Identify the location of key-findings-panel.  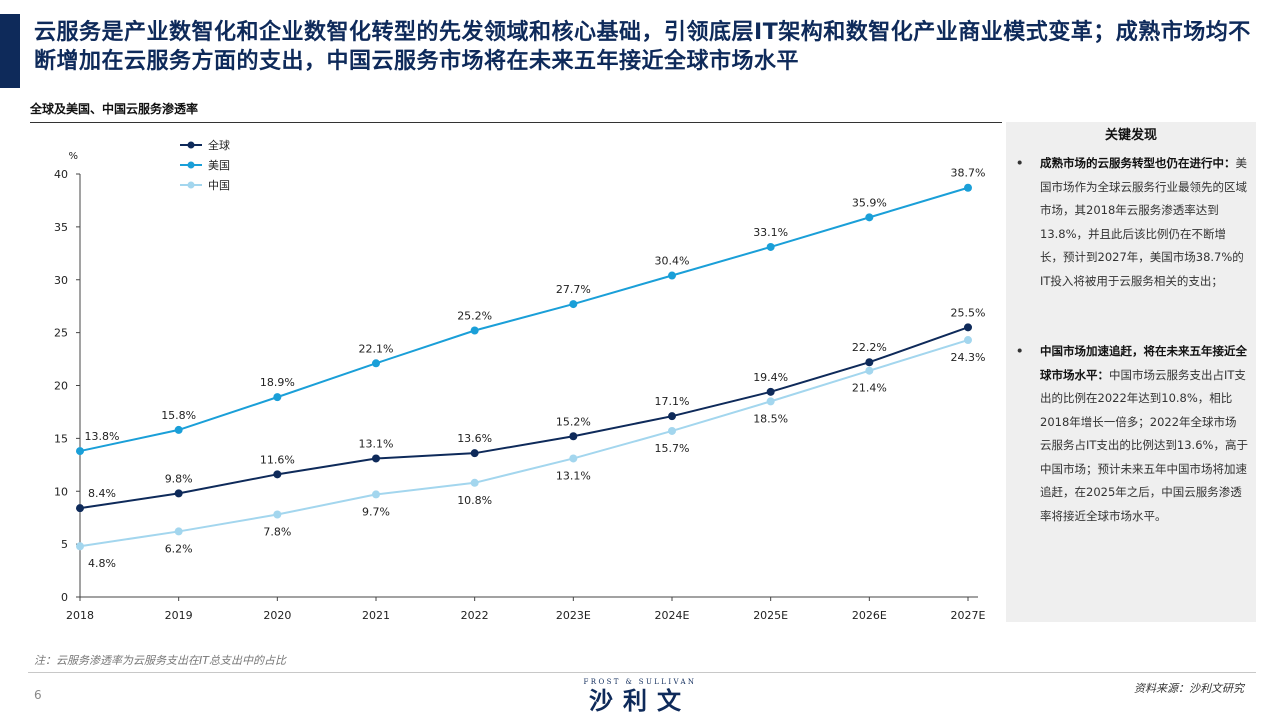
(1131, 372).